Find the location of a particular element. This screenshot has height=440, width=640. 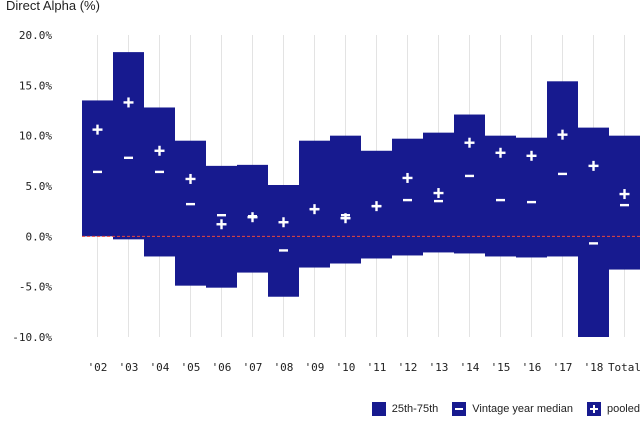

plus-icon is located at coordinates (593, 409).